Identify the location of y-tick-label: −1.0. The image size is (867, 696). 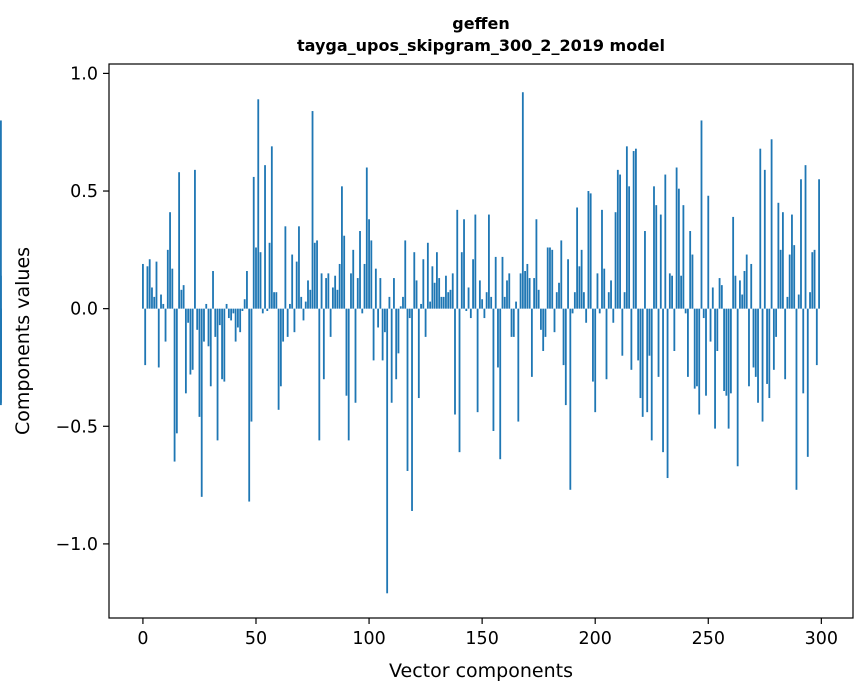
(77, 545).